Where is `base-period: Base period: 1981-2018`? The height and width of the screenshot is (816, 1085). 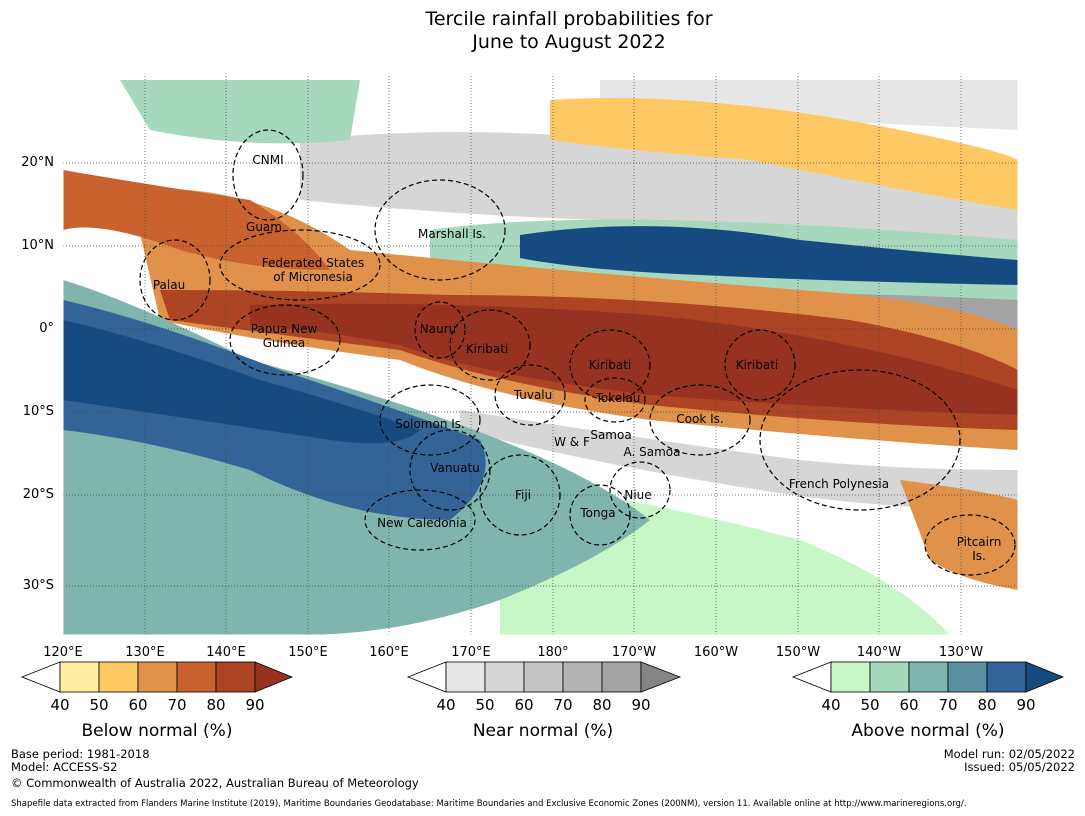
base-period: Base period: 1981-2018 is located at coordinates (80, 754).